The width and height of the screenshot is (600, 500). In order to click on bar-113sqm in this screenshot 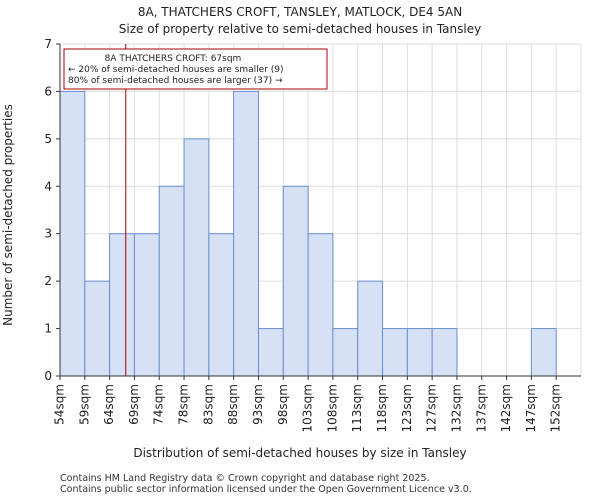, I will do `click(370, 328)`.